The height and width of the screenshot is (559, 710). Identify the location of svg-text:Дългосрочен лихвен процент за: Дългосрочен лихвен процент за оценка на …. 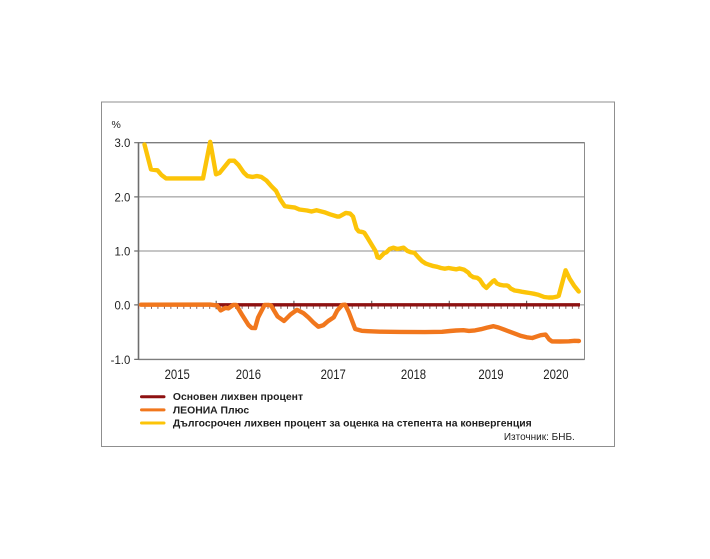
(352, 423).